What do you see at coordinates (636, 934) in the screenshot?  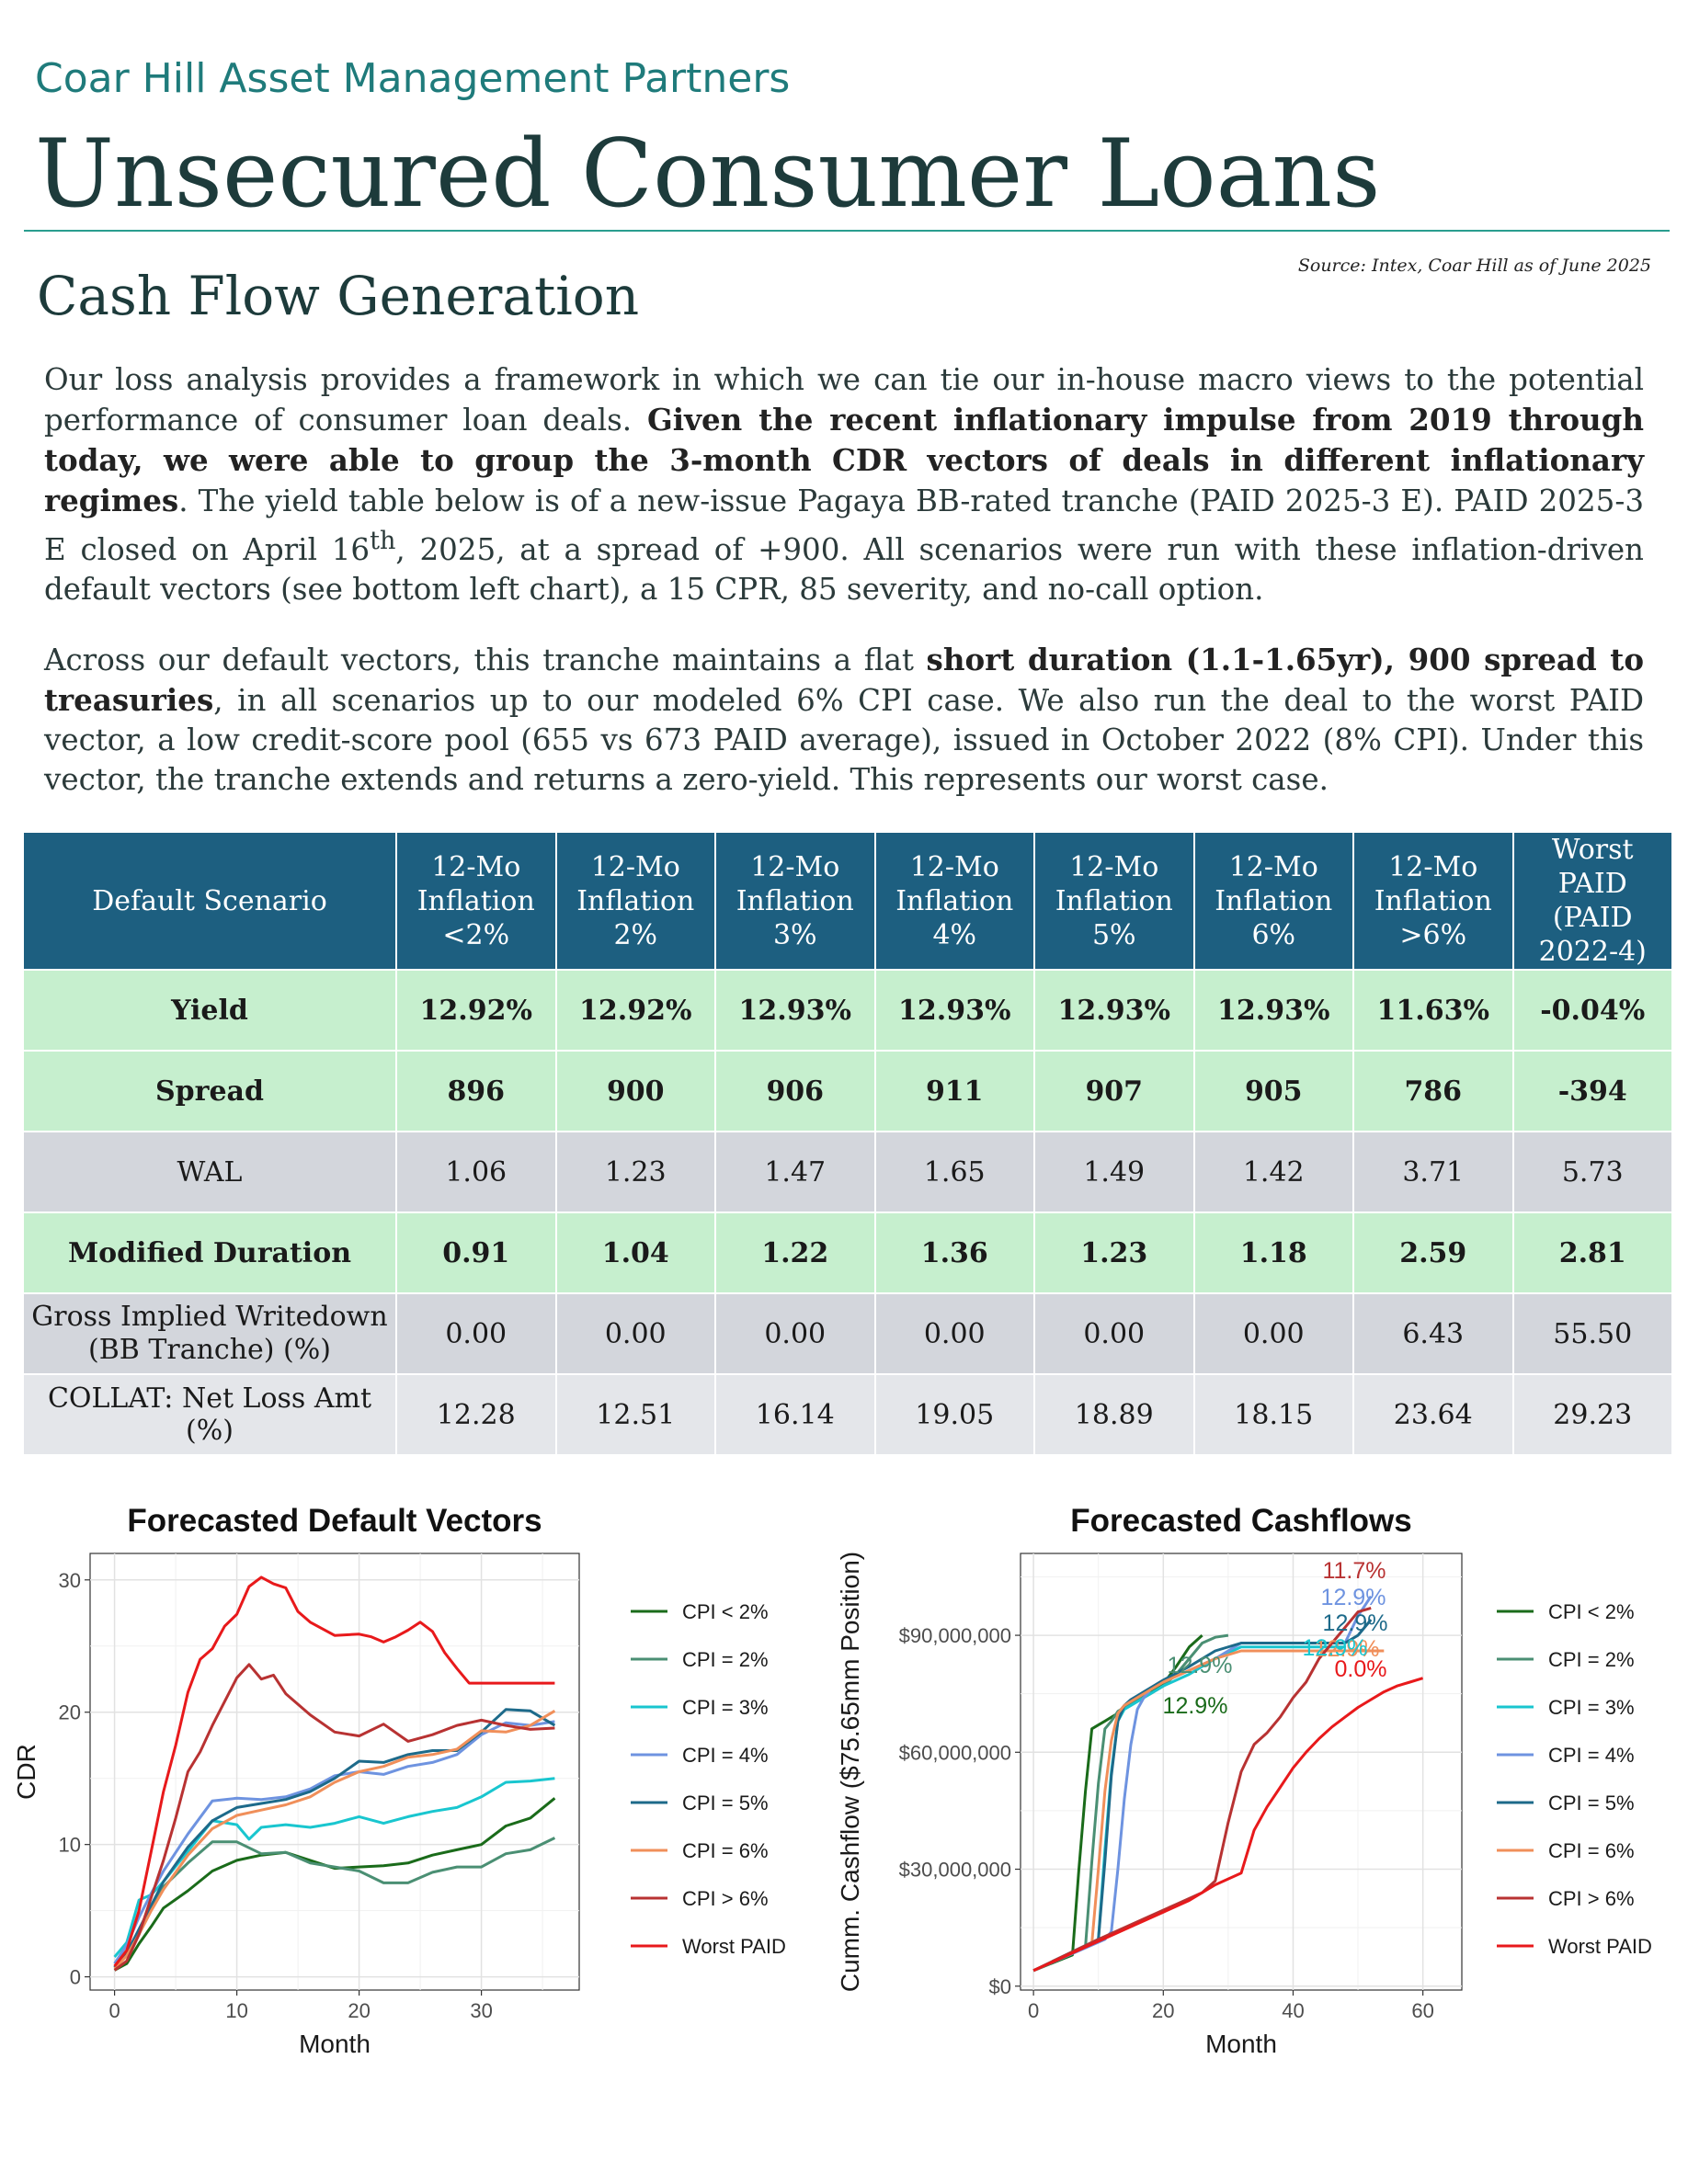 I see `scenario-header-line: 2%` at bounding box center [636, 934].